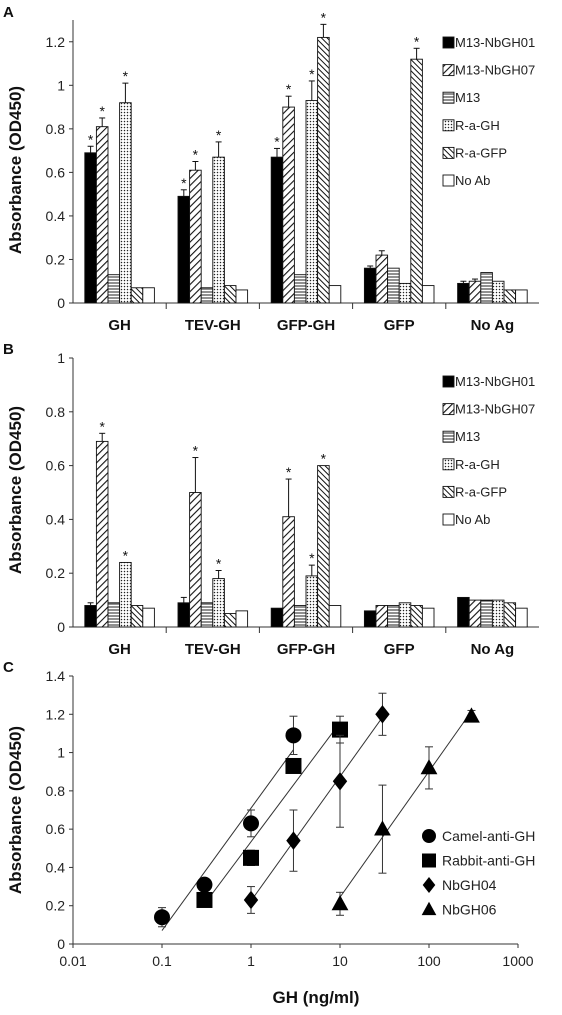  Describe the element at coordinates (56, 259) in the screenshot. I see `y-tick-label: 0.2` at that location.